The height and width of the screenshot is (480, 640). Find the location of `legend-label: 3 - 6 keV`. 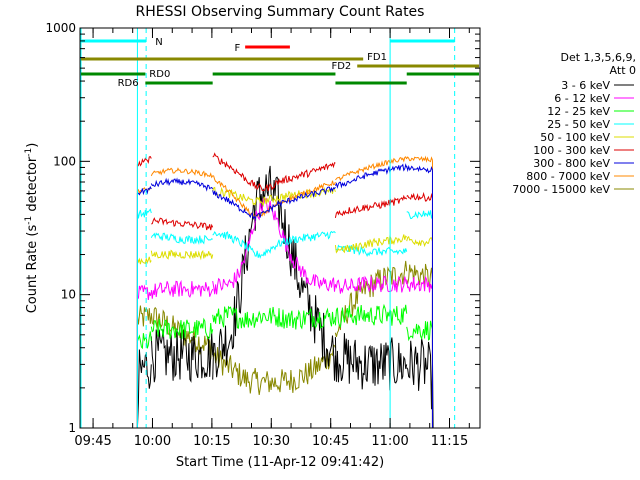

legend-label: 3 - 6 keV is located at coordinates (585, 85).